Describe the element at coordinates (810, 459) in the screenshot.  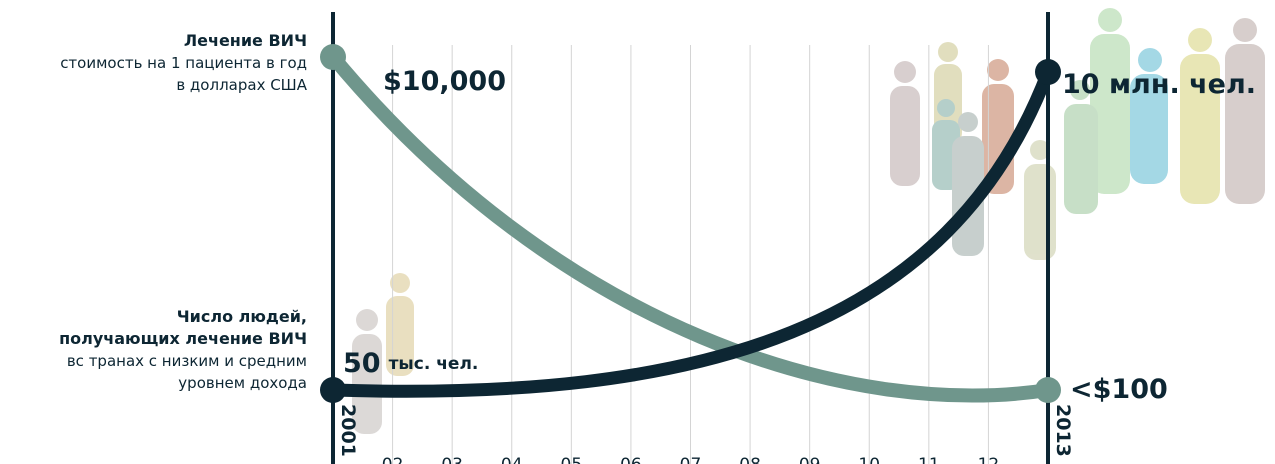
I see `x-tick-label: 09` at that location.